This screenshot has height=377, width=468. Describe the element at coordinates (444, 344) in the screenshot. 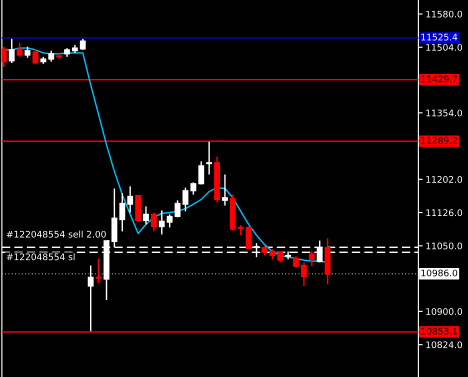

I see `y-tick-label: 10824.0` at that location.